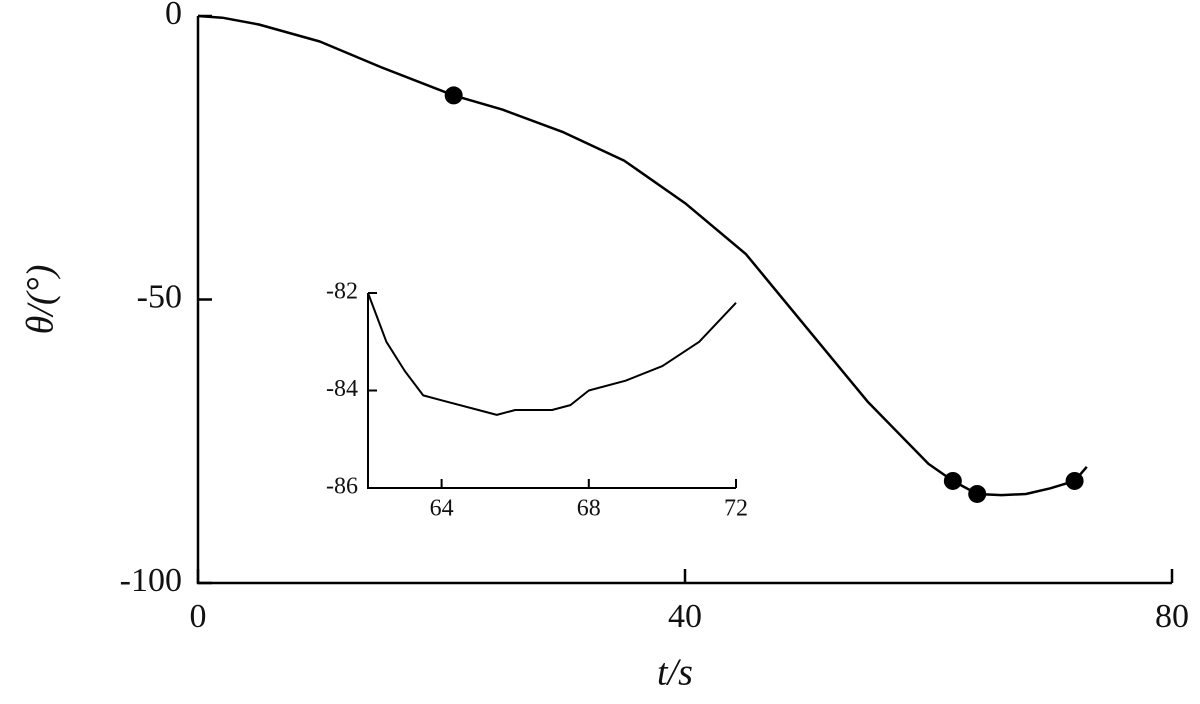 The height and width of the screenshot is (704, 1200). What do you see at coordinates (342, 292) in the screenshot?
I see `y-tick-label: -82` at bounding box center [342, 292].